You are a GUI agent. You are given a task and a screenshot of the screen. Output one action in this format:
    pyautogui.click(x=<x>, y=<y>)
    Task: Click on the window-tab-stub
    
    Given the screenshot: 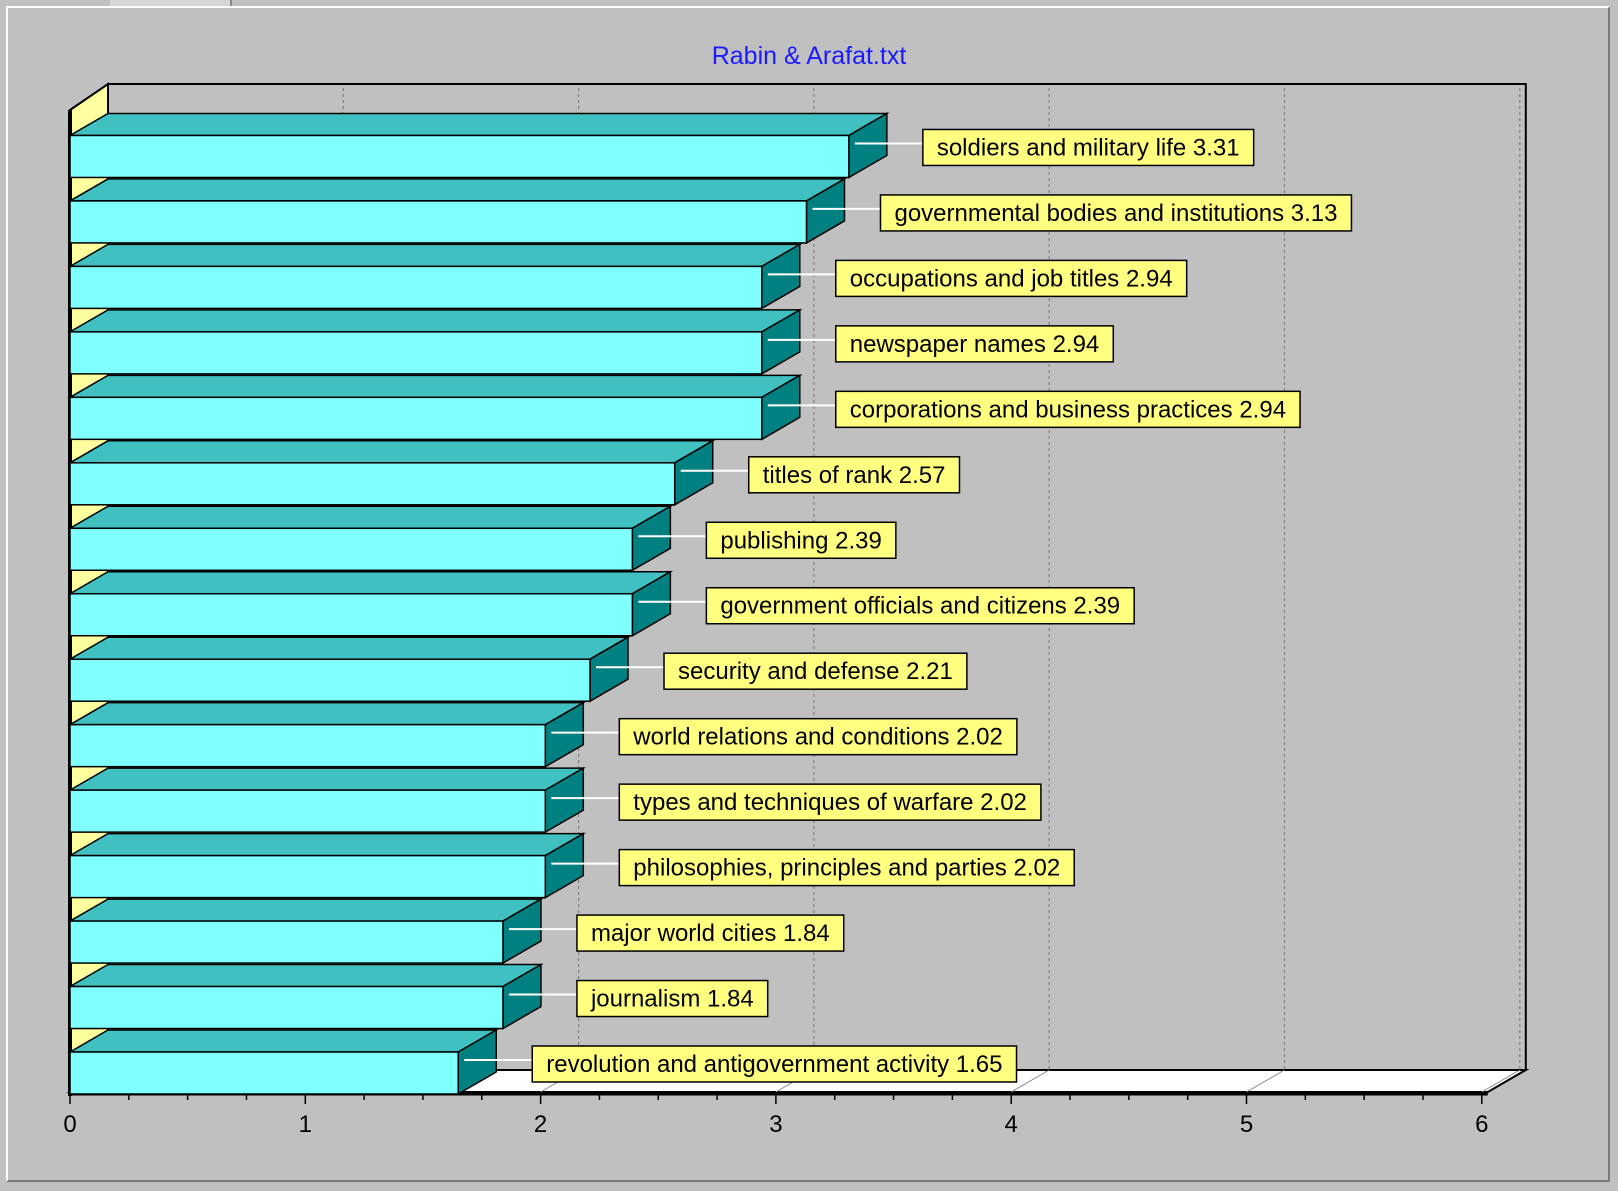 What is the action you would take?
    pyautogui.click(x=171, y=3)
    